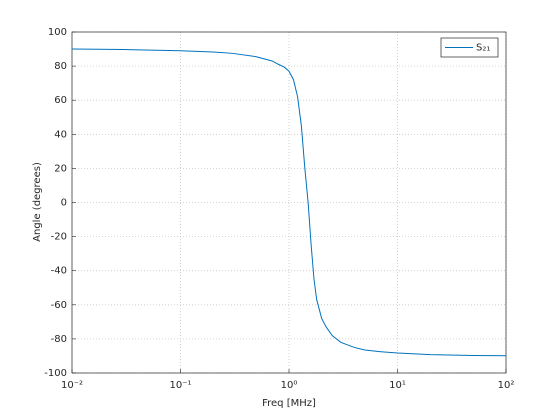 The height and width of the screenshot is (420, 560). I want to click on y-tick-label: -60, so click(59, 305).